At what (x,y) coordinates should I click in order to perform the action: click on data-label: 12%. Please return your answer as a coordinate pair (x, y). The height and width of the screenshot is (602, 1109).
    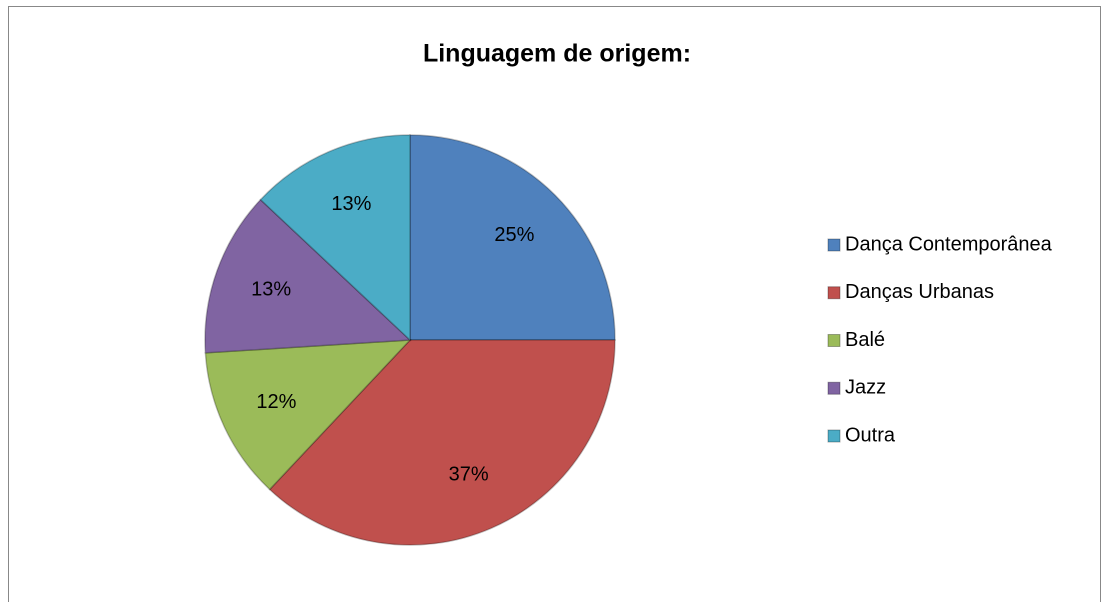
    Looking at the image, I should click on (276, 402).